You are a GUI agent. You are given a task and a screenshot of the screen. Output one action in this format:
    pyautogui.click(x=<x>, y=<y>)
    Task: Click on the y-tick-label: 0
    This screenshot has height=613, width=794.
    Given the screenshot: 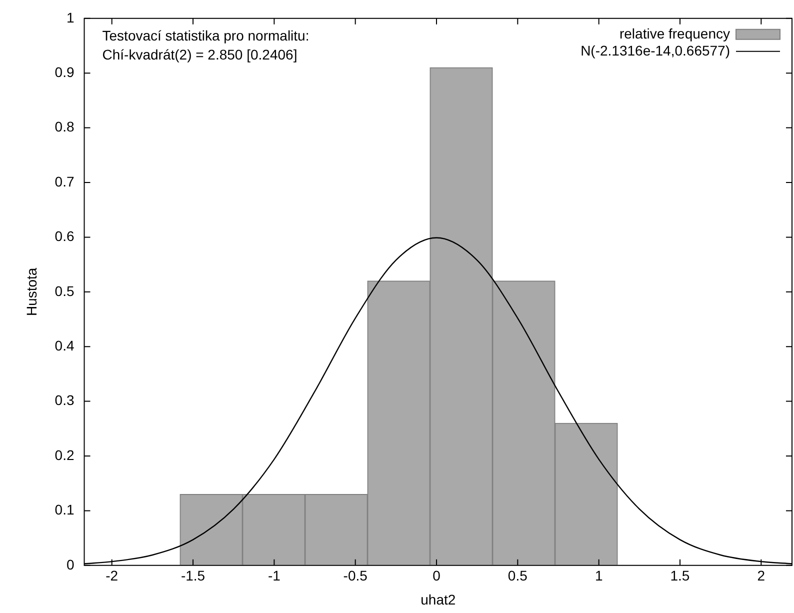 What is the action you would take?
    pyautogui.click(x=70, y=564)
    